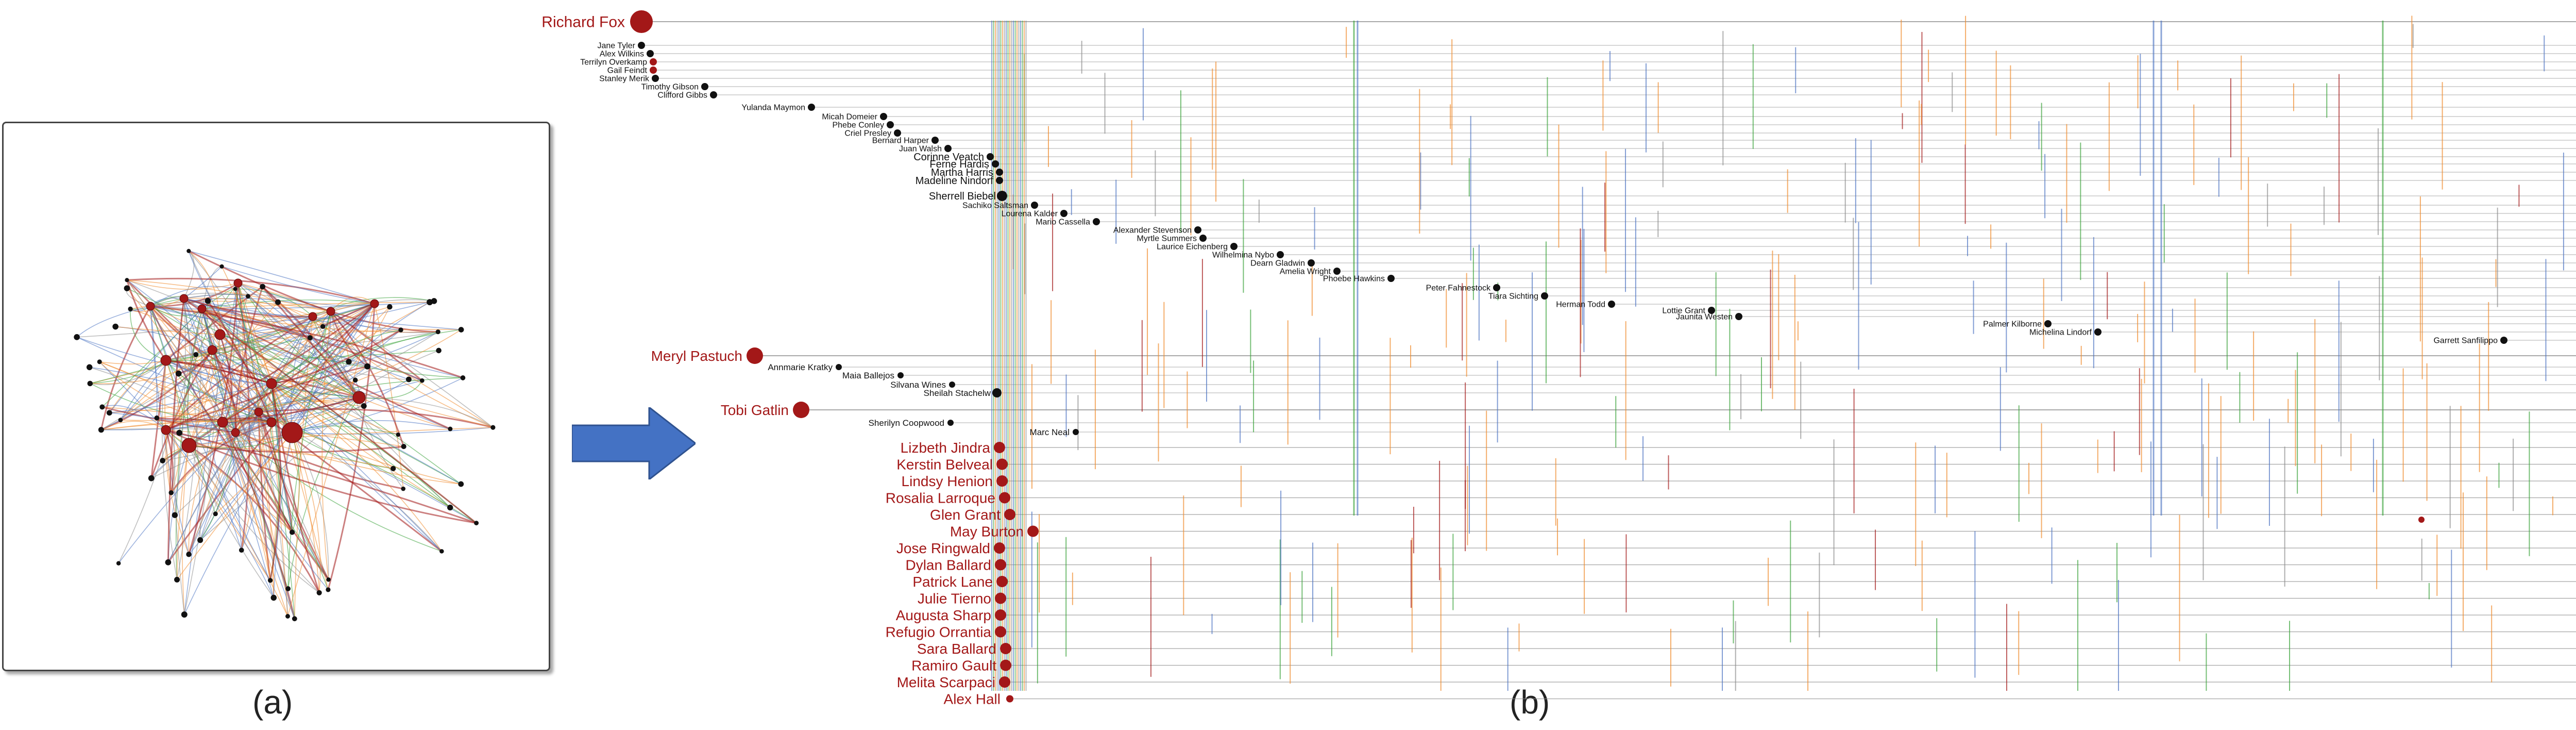  I want to click on person-name-label: Yulanda Maymon, so click(773, 108).